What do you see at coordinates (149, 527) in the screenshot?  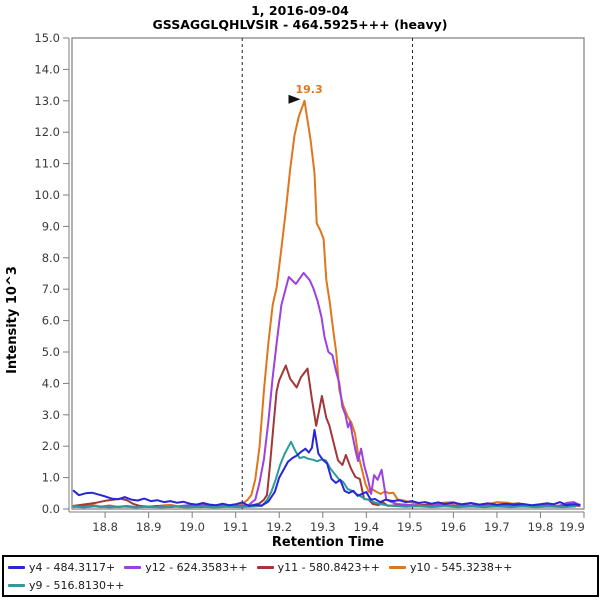 I see `x-tick-label: 18.9` at bounding box center [149, 527].